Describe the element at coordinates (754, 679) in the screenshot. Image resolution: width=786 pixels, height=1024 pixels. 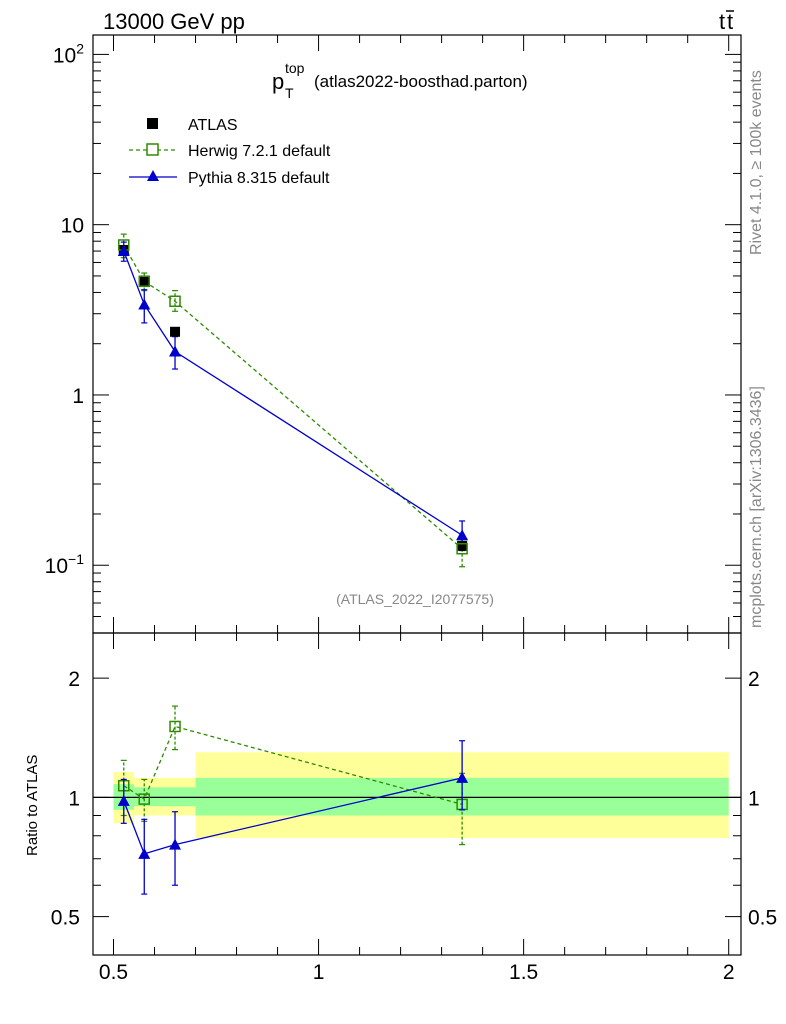
I see `ratio-y-tick-label-right: 2` at that location.